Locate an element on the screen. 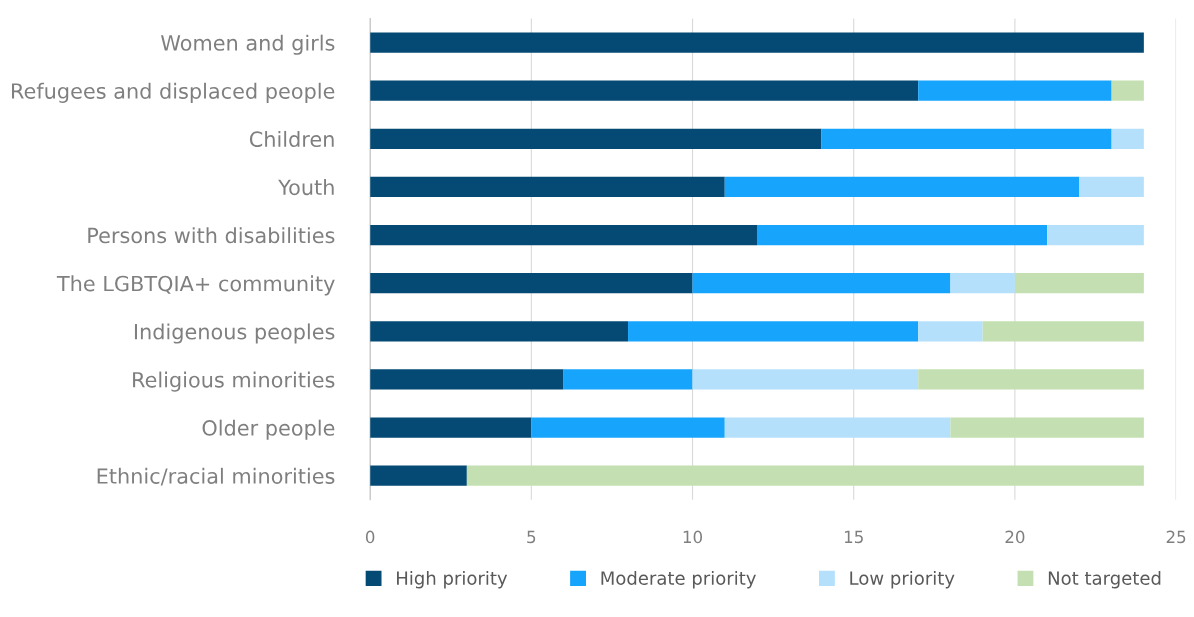 The height and width of the screenshot is (617, 1194). x-tick-label: 15 is located at coordinates (853, 537).